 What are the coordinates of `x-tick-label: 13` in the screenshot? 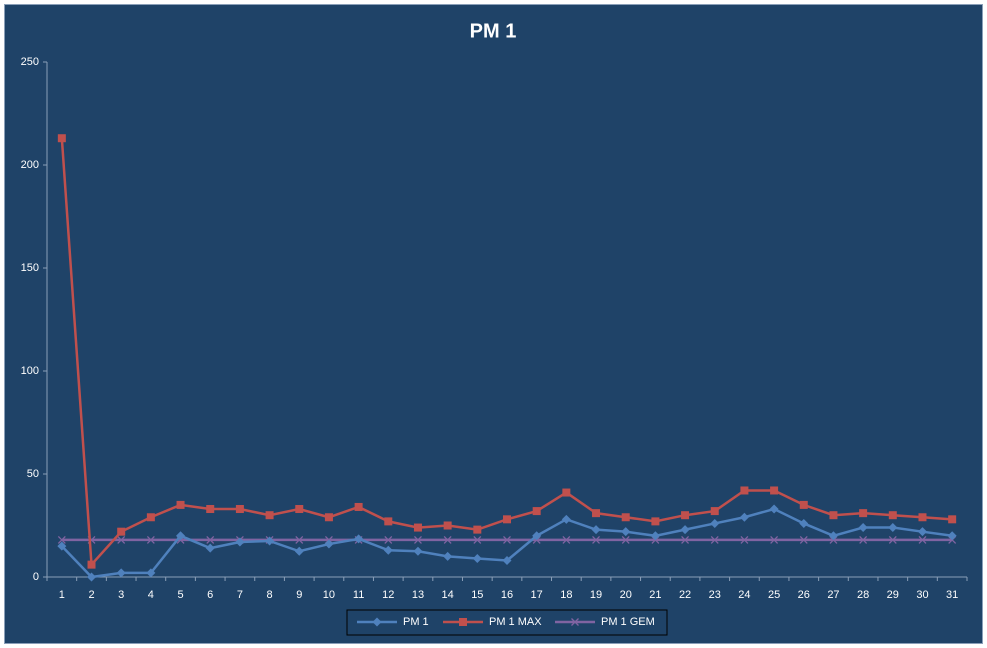 It's located at (418, 595).